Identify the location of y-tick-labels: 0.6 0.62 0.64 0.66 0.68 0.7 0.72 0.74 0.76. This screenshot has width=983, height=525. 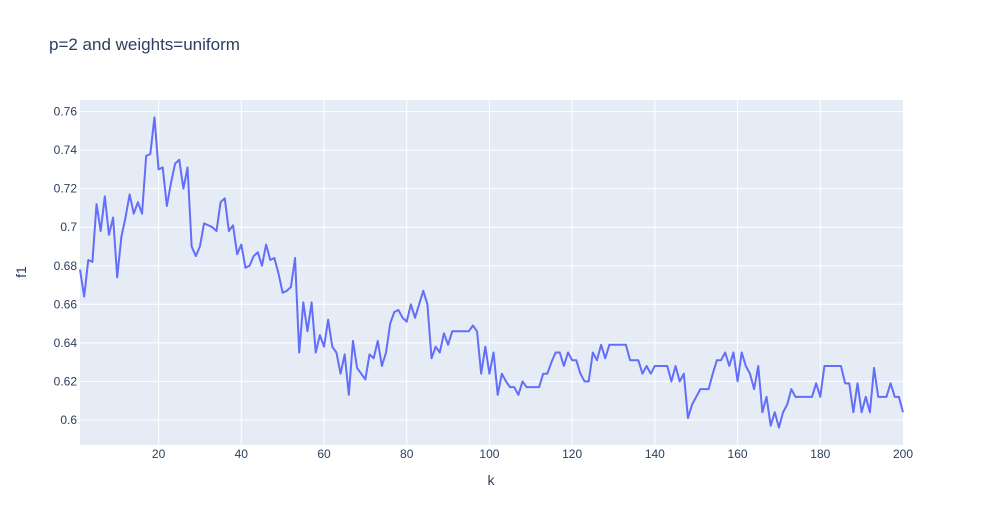
(66, 266).